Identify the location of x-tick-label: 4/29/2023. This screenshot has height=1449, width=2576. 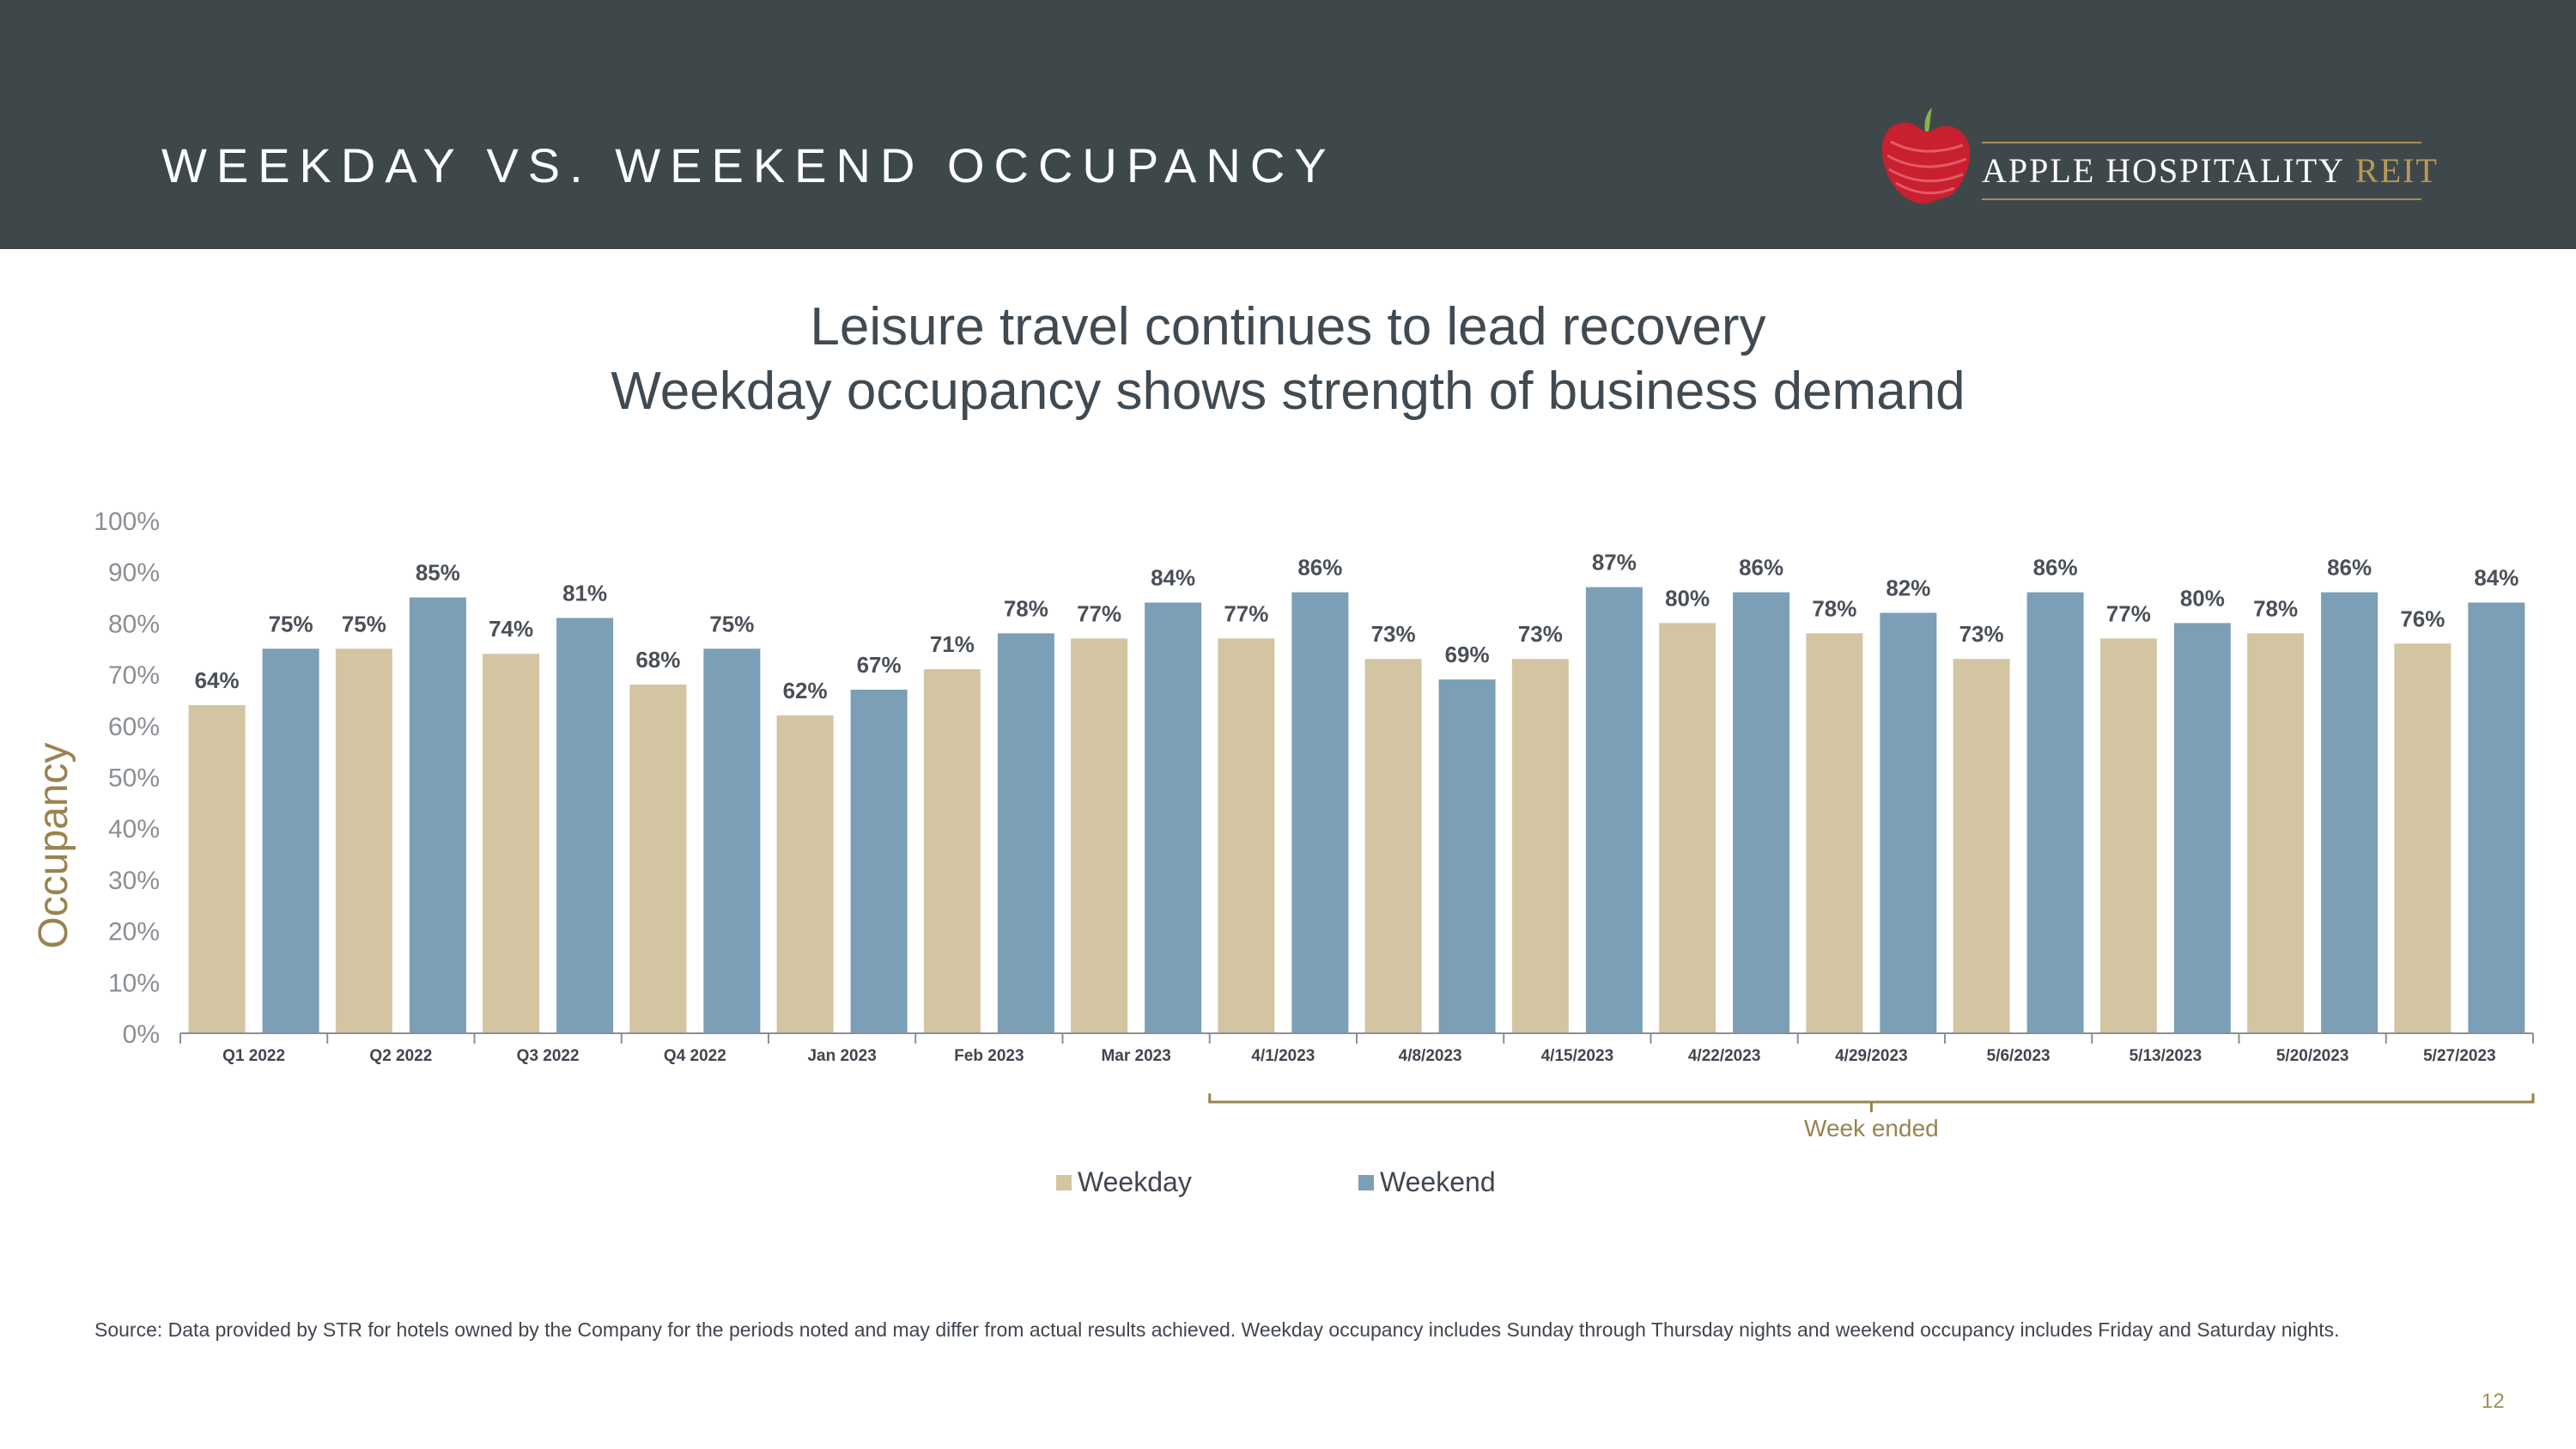
(1872, 1056).